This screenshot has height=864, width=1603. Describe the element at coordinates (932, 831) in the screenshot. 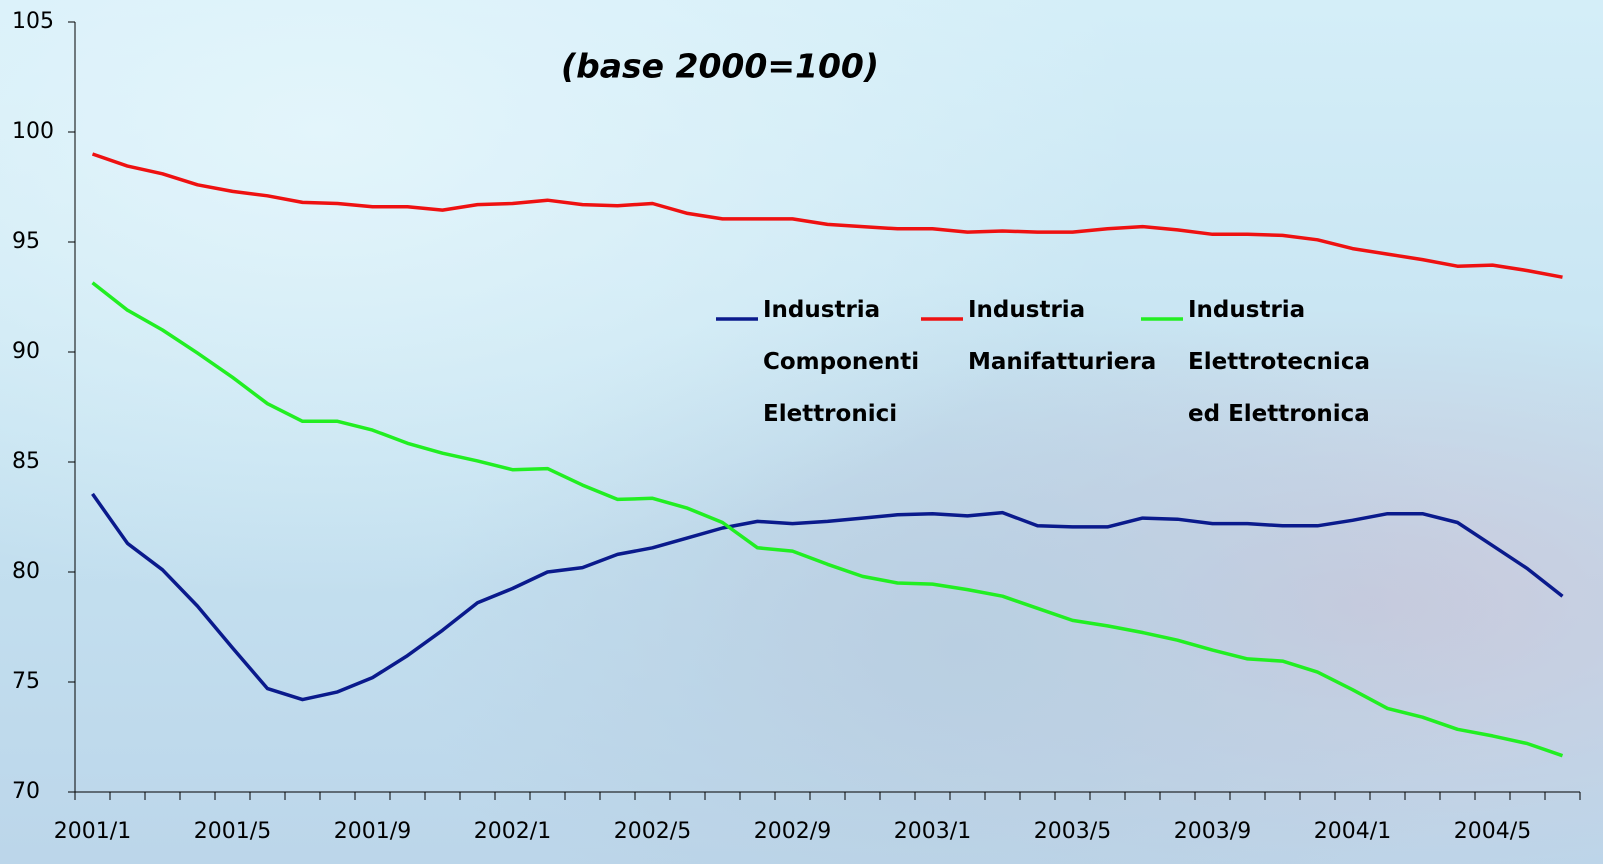

I see `x-tick-label: 2003/1` at that location.